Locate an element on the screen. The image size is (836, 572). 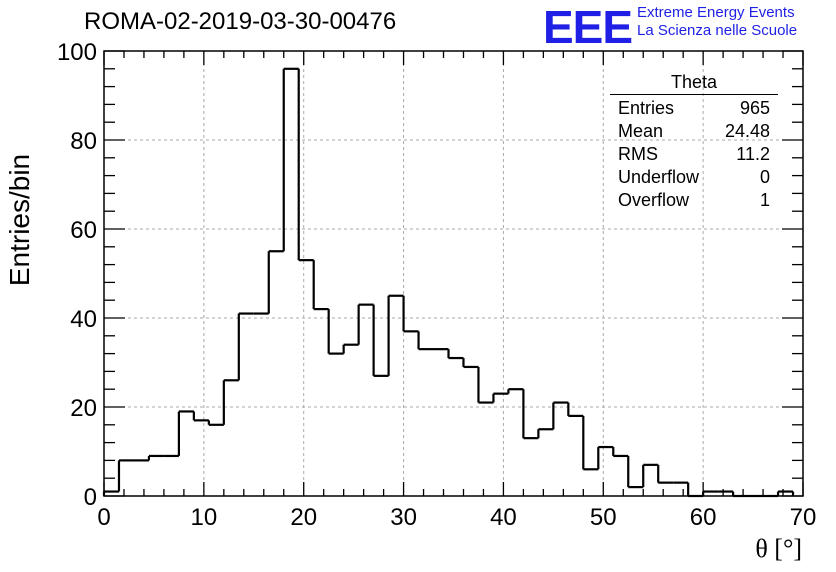
x-tick-label: 70 is located at coordinates (803, 517).